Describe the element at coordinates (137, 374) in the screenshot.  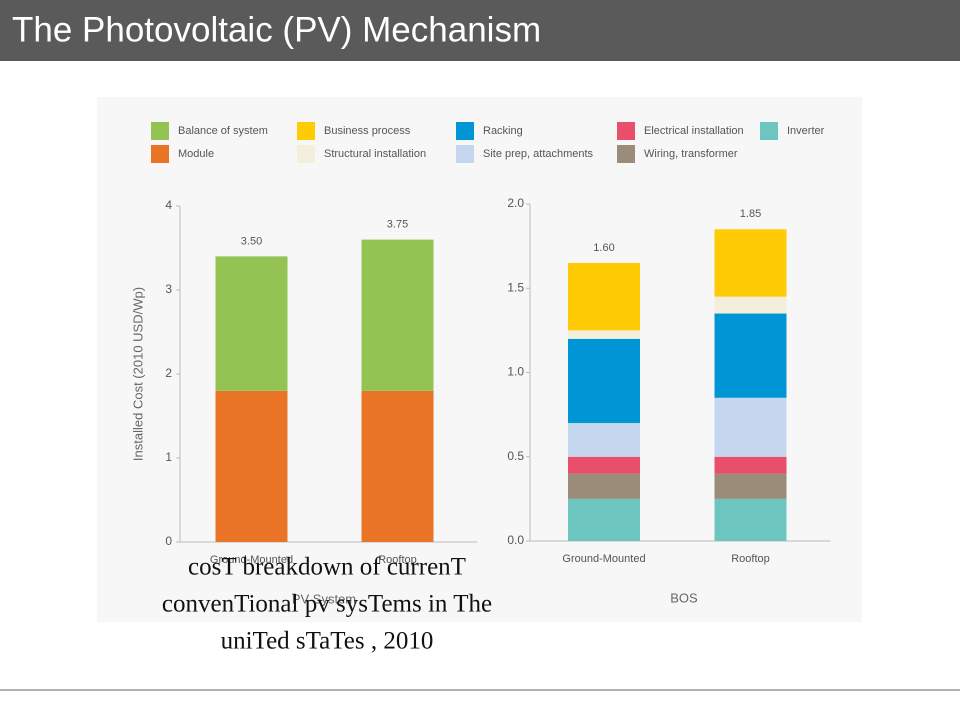
I see `y-axis-label: Installed Cost (2010 USD/Wp)` at that location.